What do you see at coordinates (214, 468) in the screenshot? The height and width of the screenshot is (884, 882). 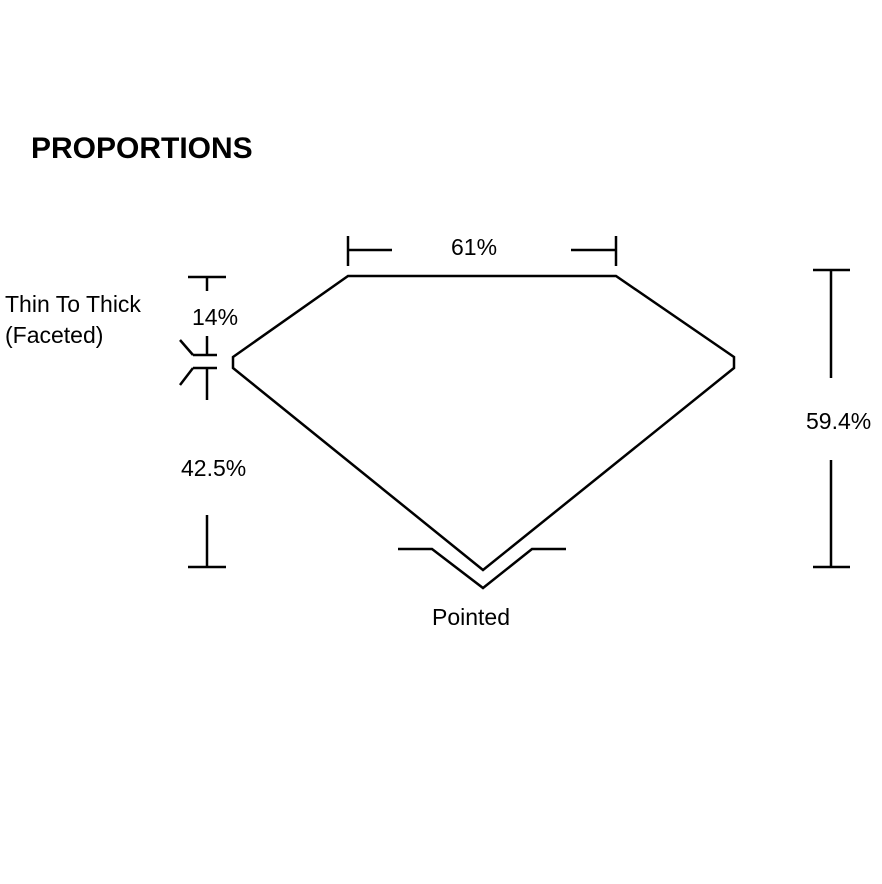 I see `pavilion-percent-label: 42.5%` at bounding box center [214, 468].